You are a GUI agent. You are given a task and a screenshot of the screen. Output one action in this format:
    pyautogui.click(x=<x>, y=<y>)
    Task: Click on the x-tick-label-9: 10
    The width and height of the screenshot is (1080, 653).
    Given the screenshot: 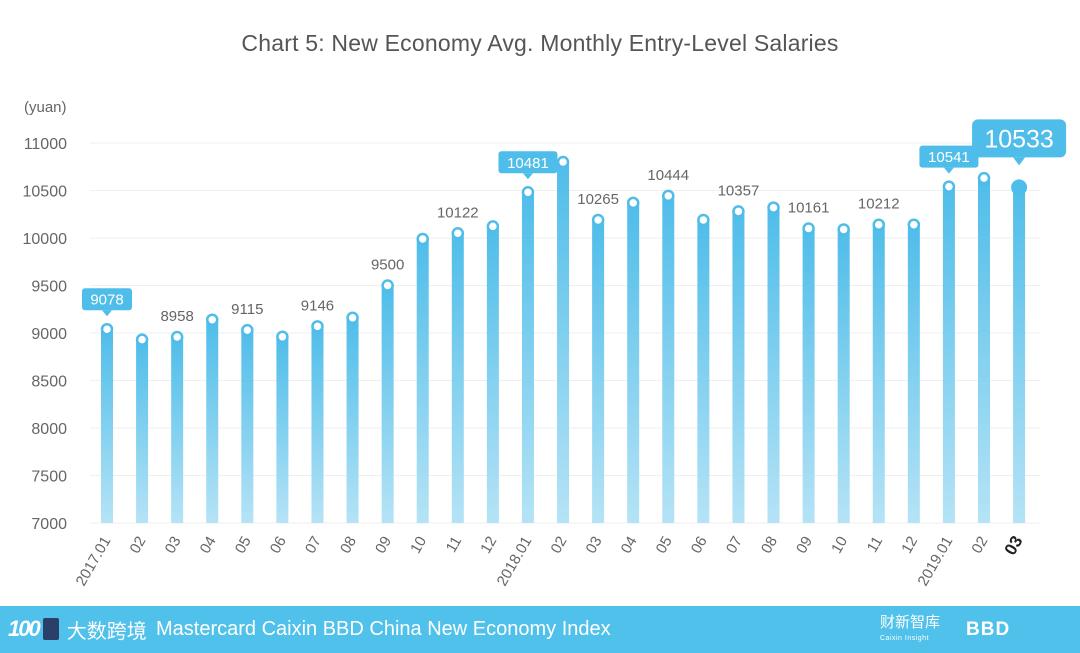 What is the action you would take?
    pyautogui.click(x=418, y=545)
    